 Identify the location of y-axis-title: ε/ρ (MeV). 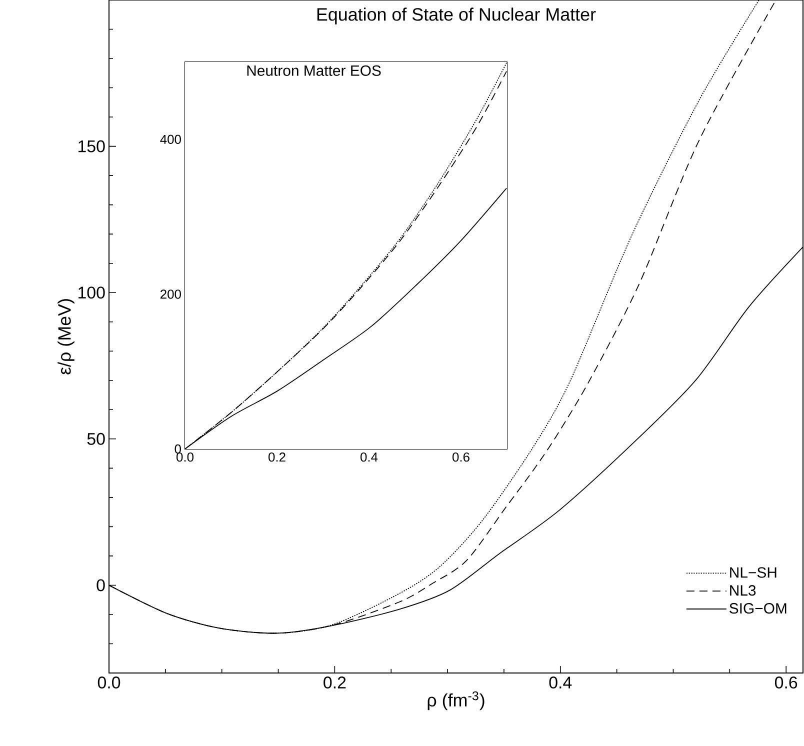
(66, 336).